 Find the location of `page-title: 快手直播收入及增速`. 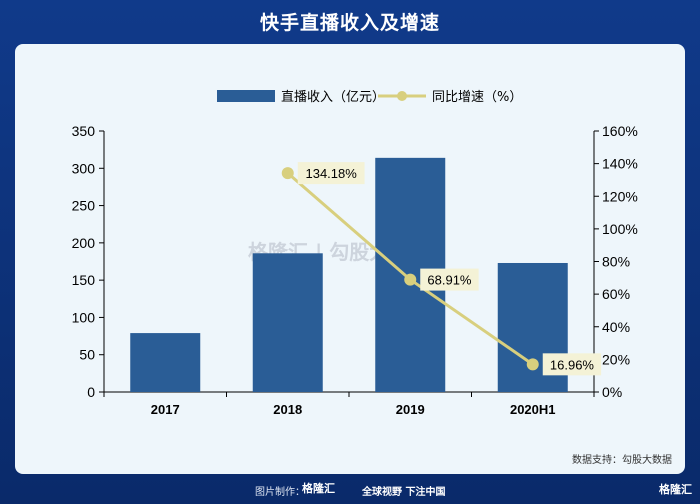

page-title: 快手直播收入及增速 is located at coordinates (349, 23).